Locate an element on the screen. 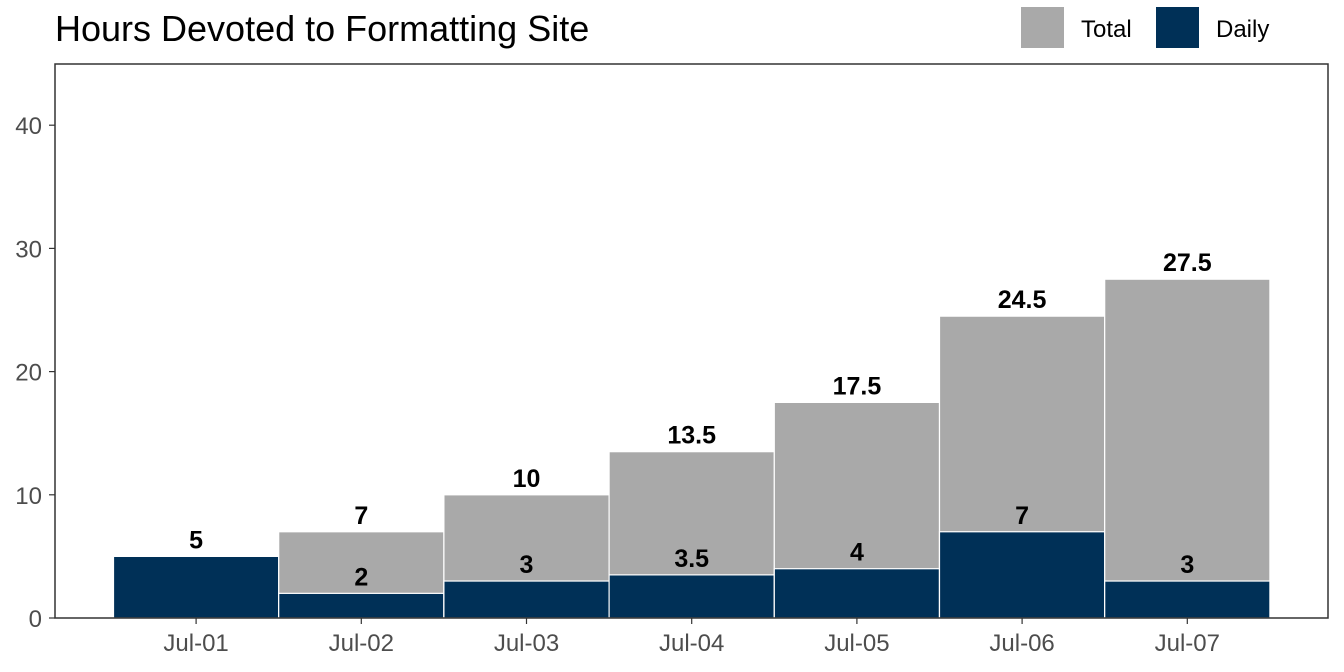 The image size is (1344, 672). legend-label-total: Total is located at coordinates (1106, 29).